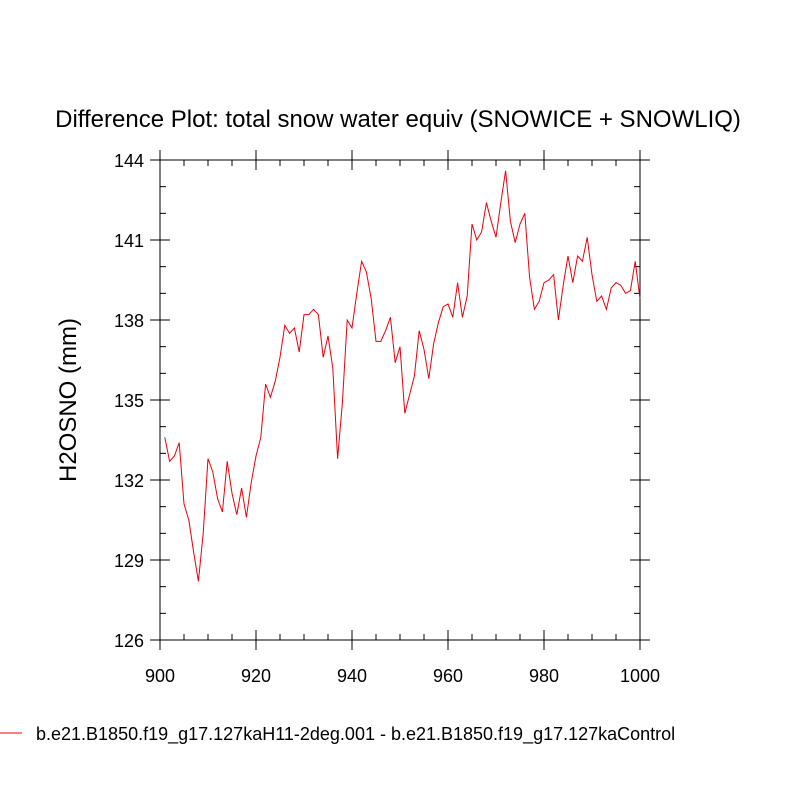 Image resolution: width=800 pixels, height=800 pixels. I want to click on y-tick-label: 144, so click(129, 161).